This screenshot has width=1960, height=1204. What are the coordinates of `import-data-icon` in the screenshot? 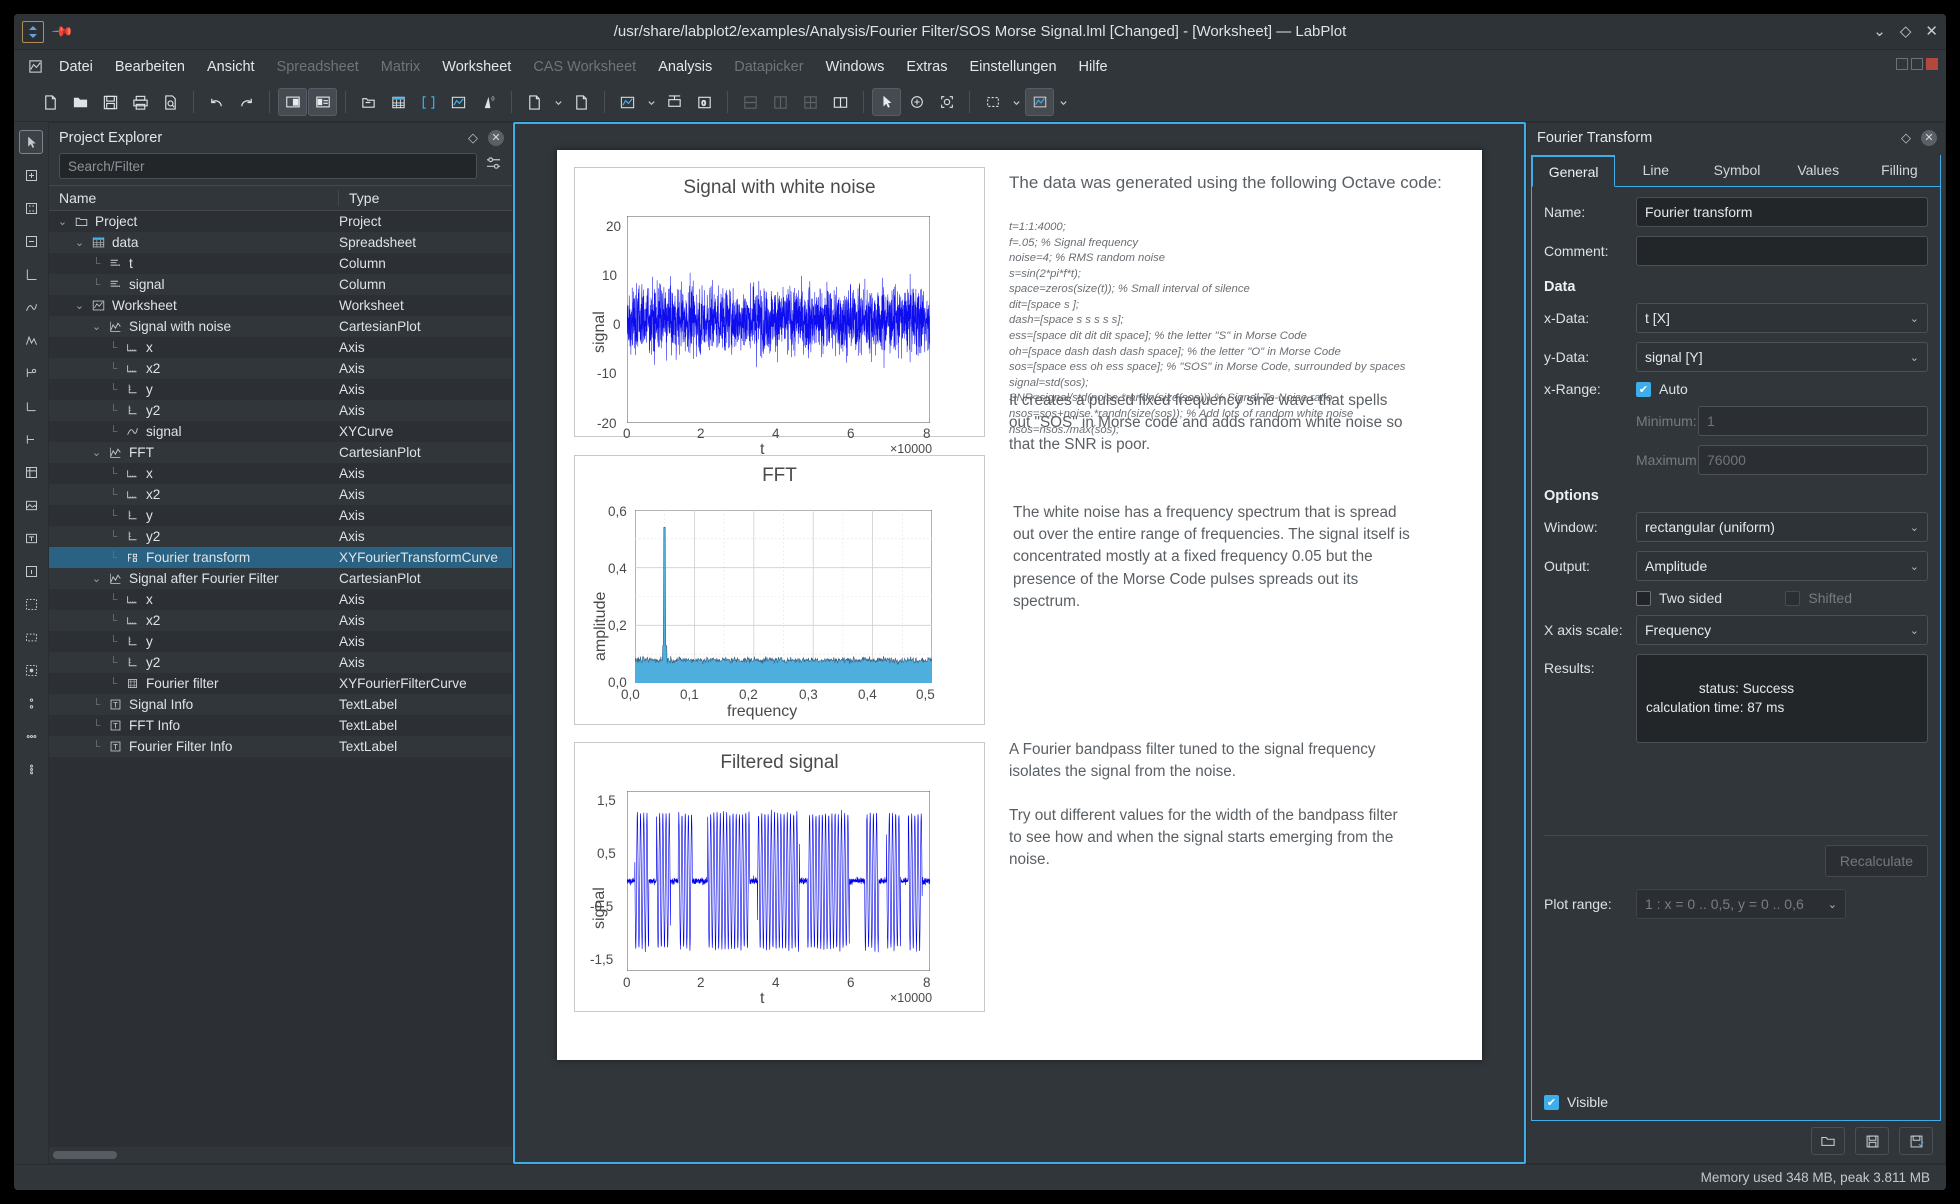 It's located at (534, 102).